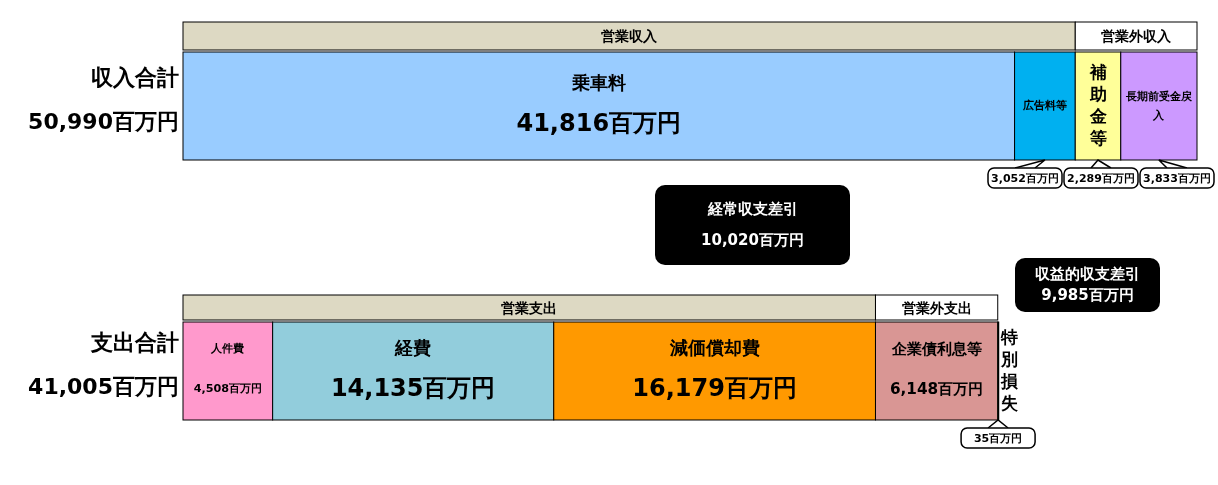 The image size is (1218, 485). What do you see at coordinates (103, 364) in the screenshot?
I see `y-tick-label: 支出合計 41,005百万円` at bounding box center [103, 364].